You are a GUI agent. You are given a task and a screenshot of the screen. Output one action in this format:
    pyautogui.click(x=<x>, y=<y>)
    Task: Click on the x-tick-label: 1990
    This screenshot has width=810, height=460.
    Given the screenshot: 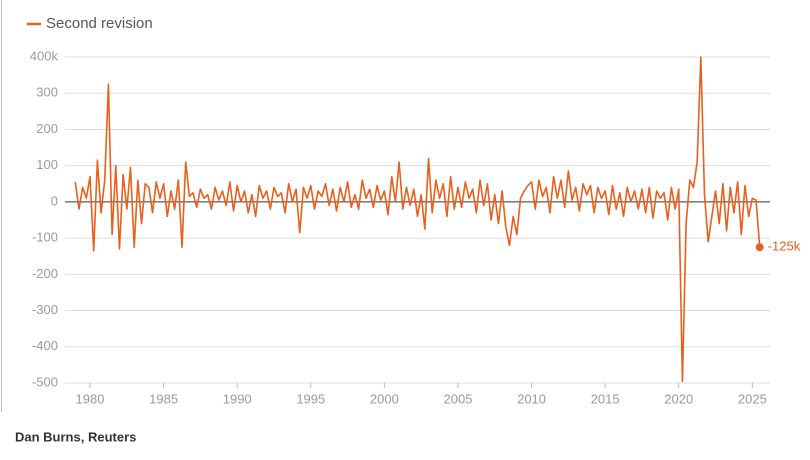 What is the action you would take?
    pyautogui.click(x=237, y=398)
    